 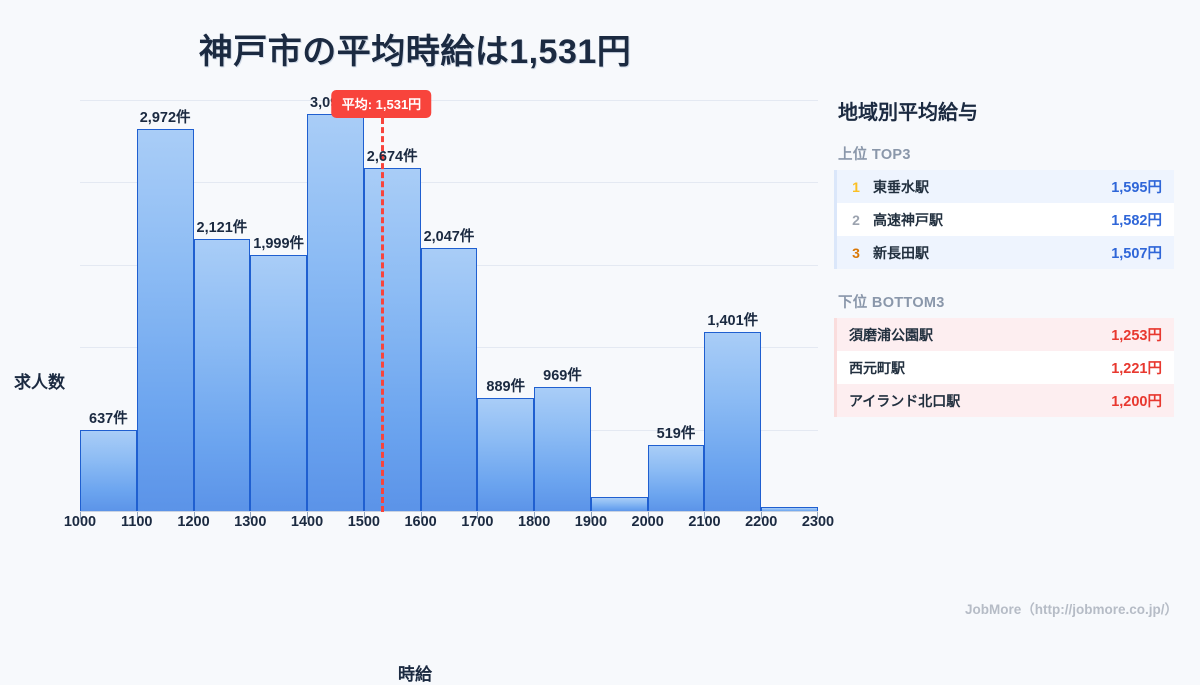 What do you see at coordinates (1005, 334) in the screenshot?
I see `rank-row: 須磨浦公園駅 1,253円` at bounding box center [1005, 334].